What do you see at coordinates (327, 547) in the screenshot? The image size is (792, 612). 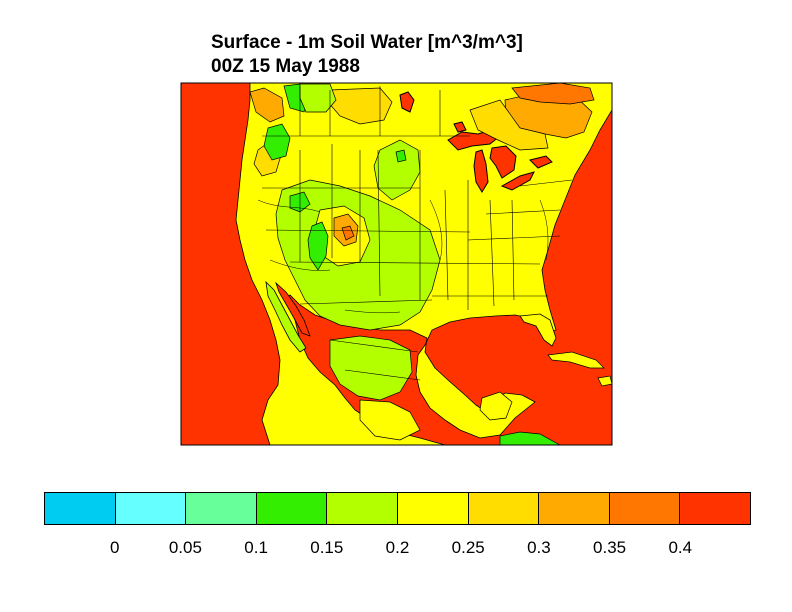 I see `colorbar-tick-label: 0.15` at bounding box center [327, 547].